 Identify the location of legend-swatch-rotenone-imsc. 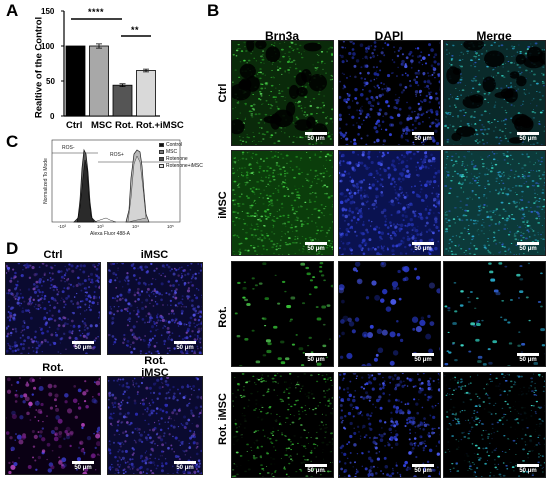
(161, 166).